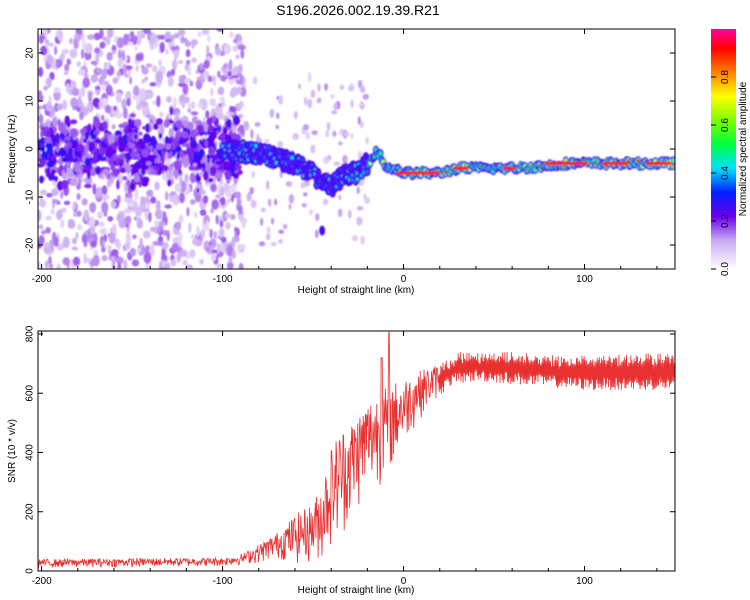 This screenshot has height=600, width=750. What do you see at coordinates (356, 290) in the screenshot?
I see `spectrogram-xlabel: Height of straight line (km)` at bounding box center [356, 290].